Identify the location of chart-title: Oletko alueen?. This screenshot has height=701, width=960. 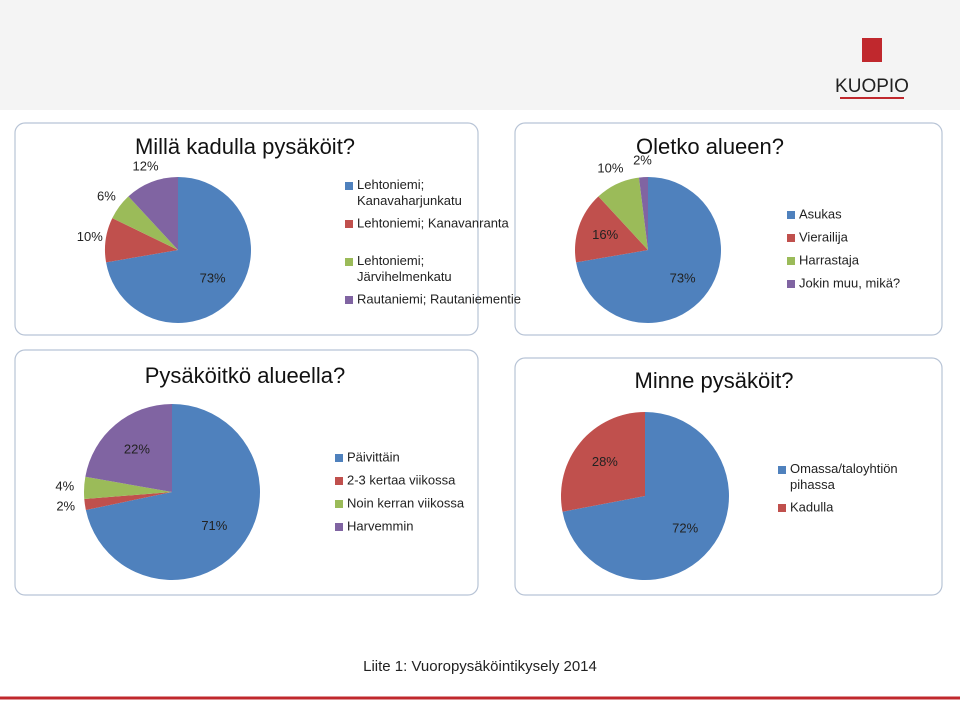
(710, 146).